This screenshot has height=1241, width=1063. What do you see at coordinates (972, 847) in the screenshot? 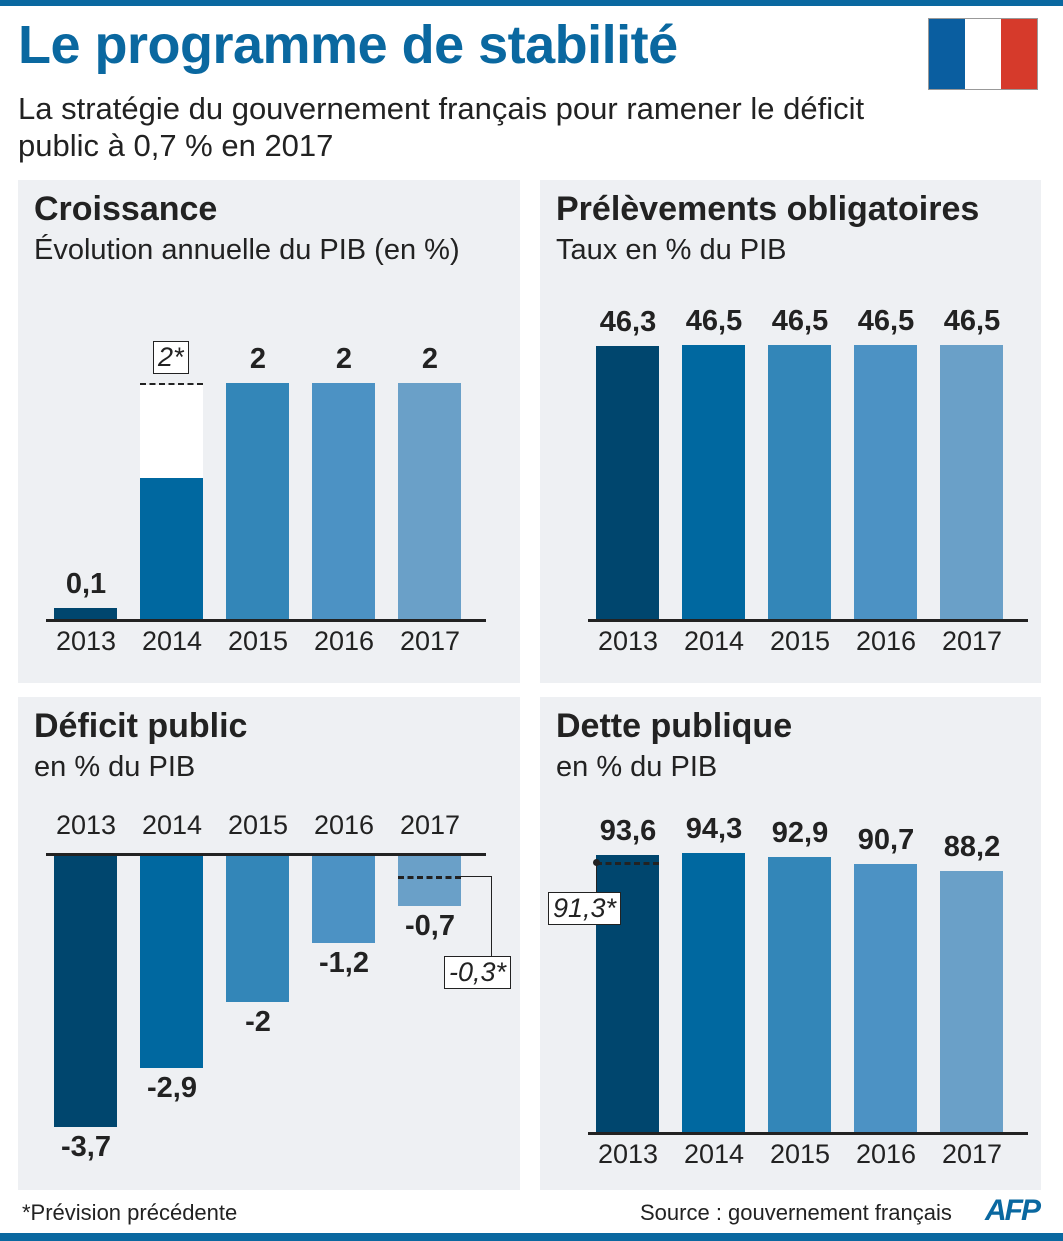
I see `value-label-2017: 88,2` at bounding box center [972, 847].